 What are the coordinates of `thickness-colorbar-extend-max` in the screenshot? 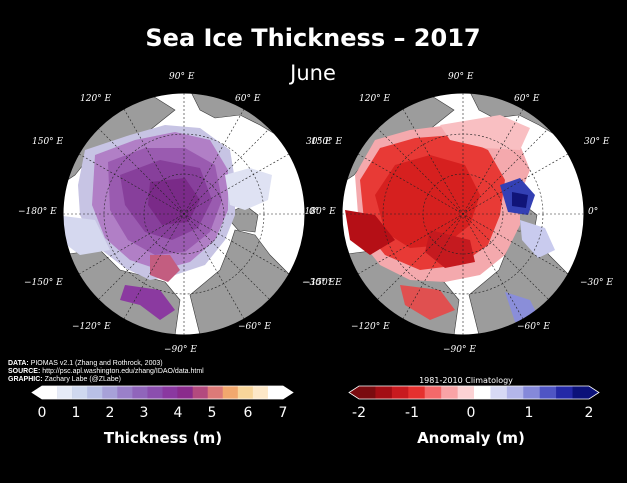 It's located at (288, 392).